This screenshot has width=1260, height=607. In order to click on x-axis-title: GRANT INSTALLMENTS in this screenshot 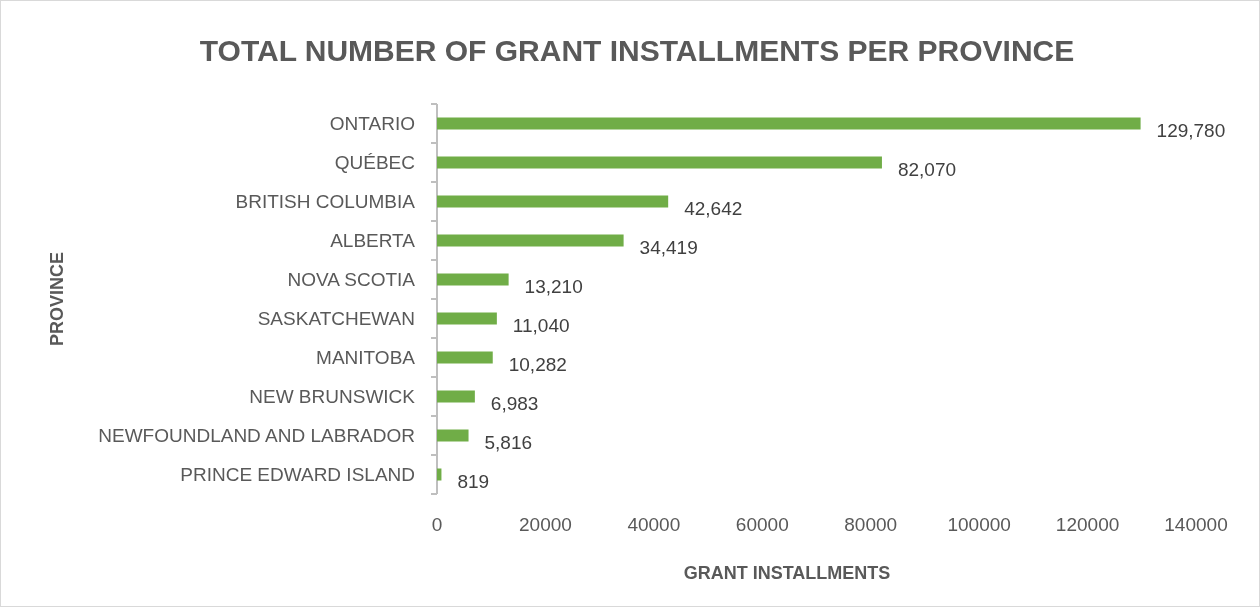, I will do `click(787, 573)`.